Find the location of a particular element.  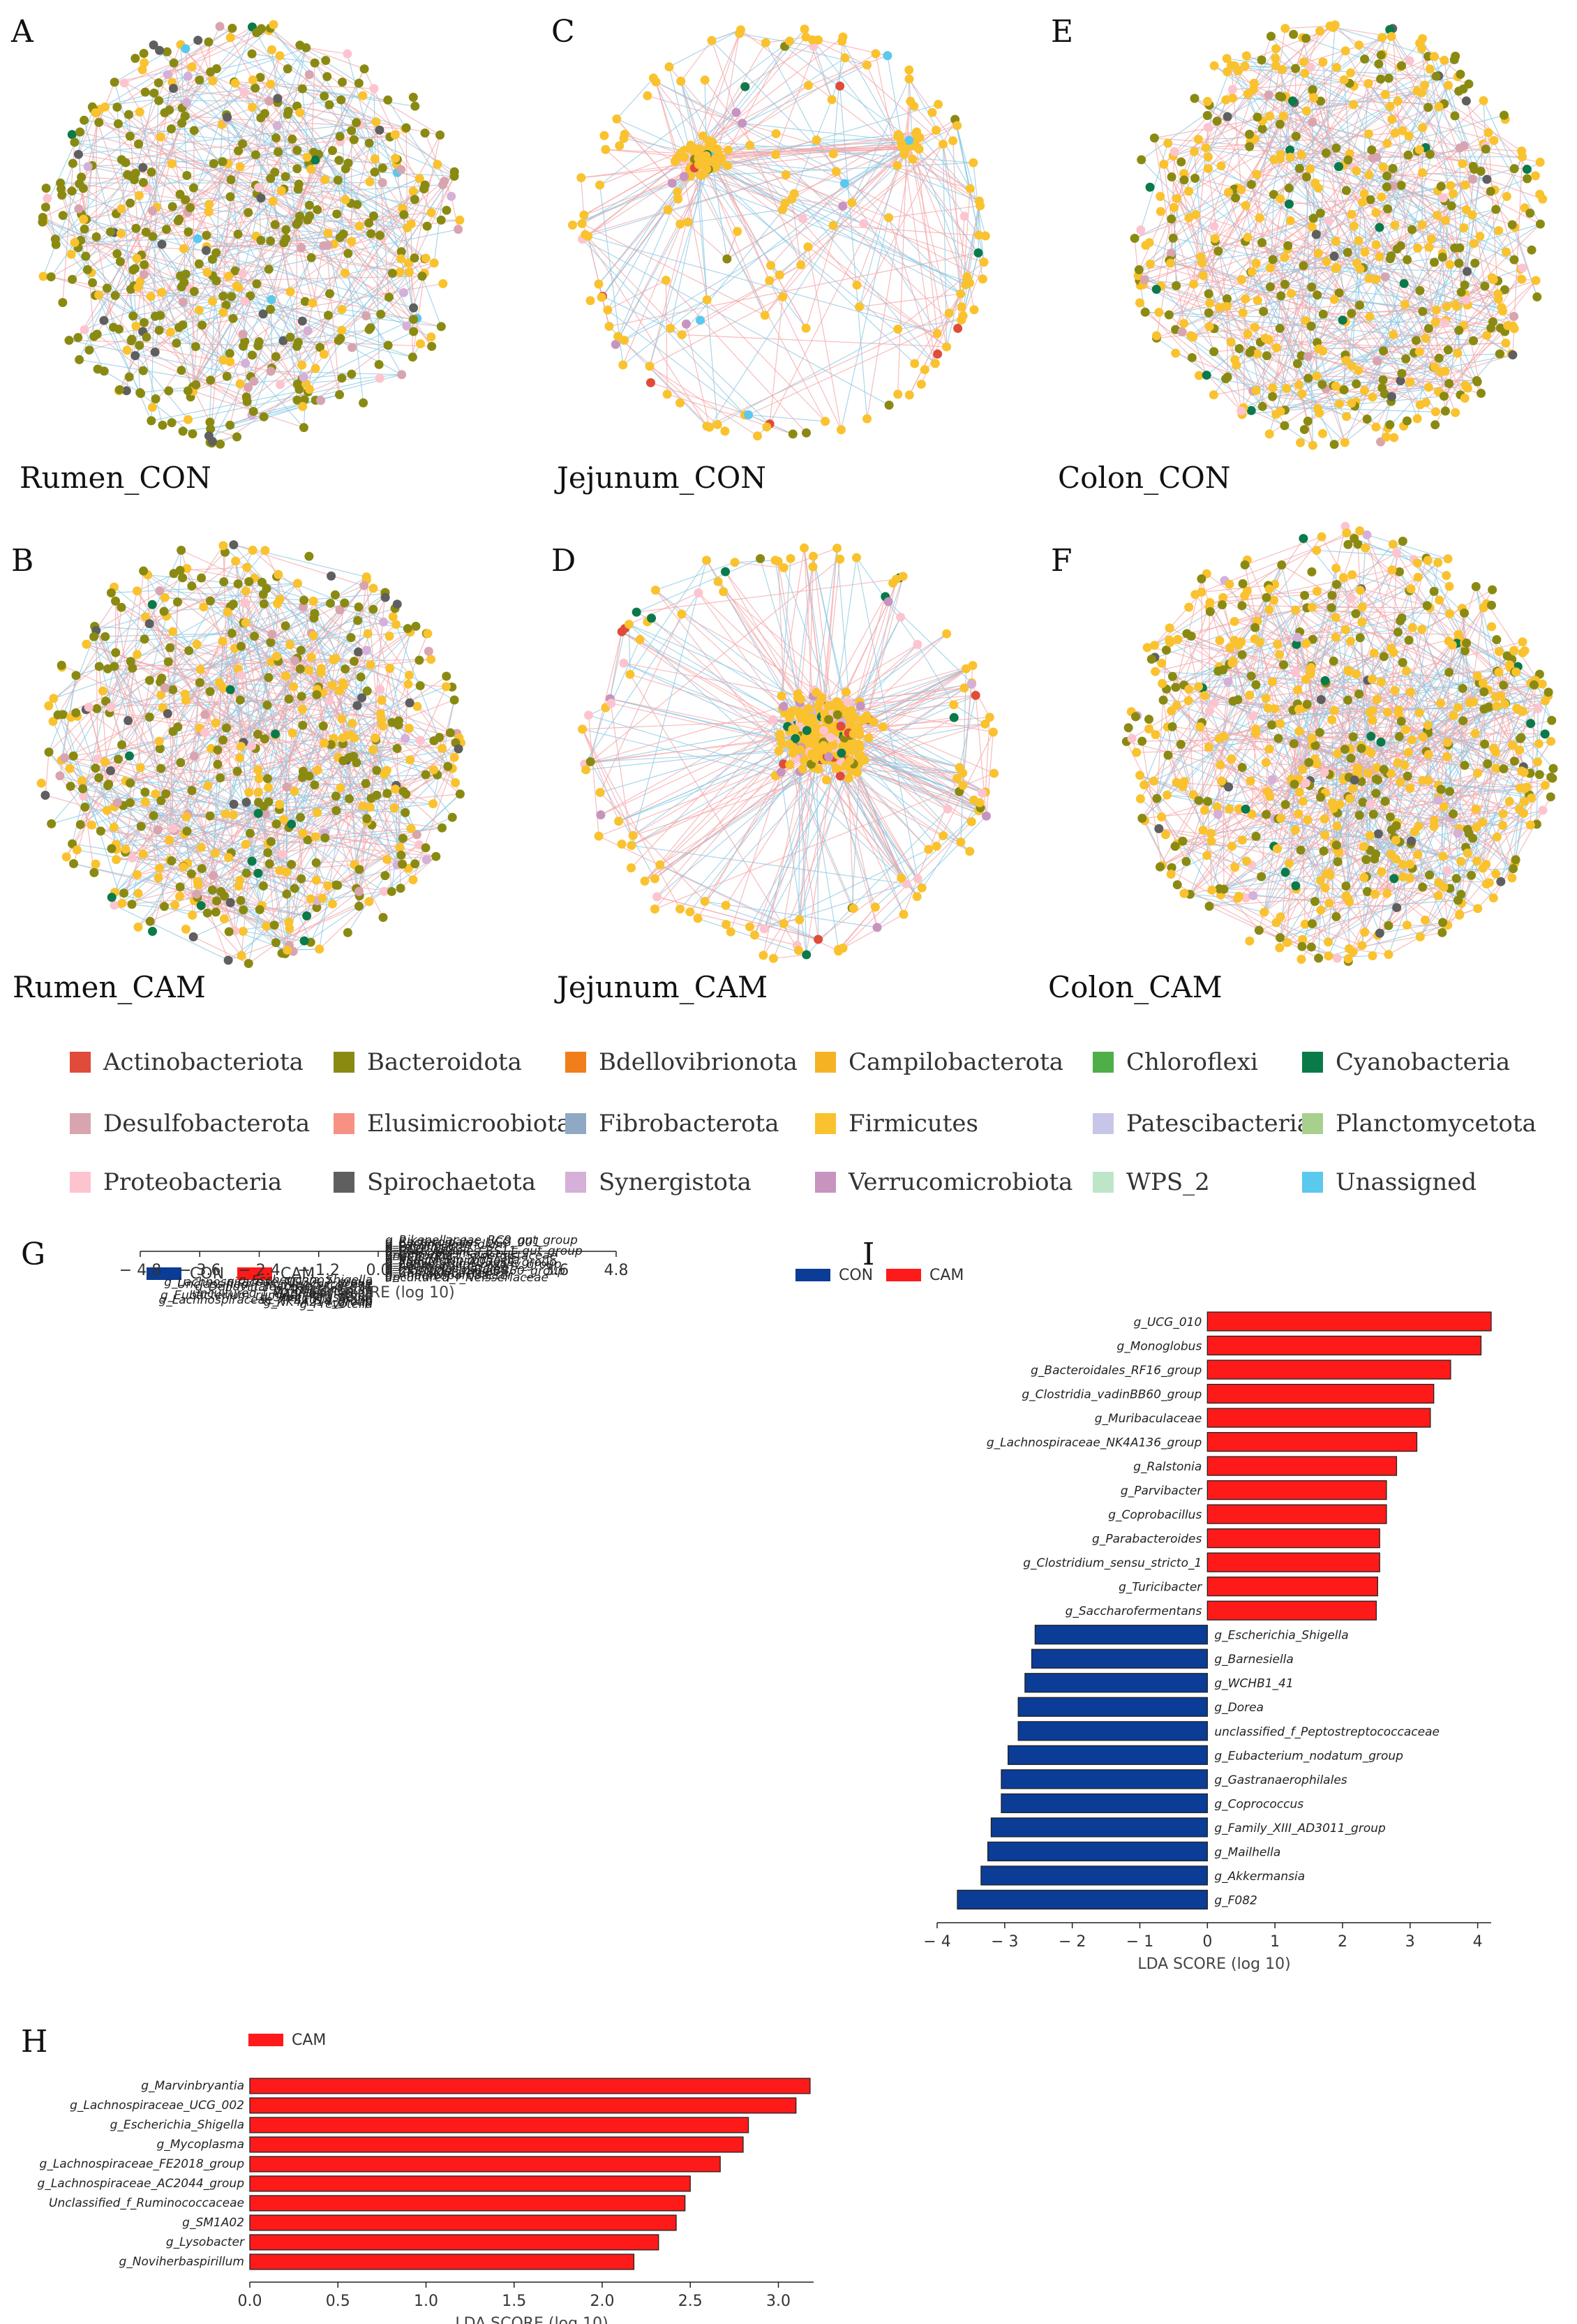

network-label-rumen-con: Rumen_CON is located at coordinates (115, 478).